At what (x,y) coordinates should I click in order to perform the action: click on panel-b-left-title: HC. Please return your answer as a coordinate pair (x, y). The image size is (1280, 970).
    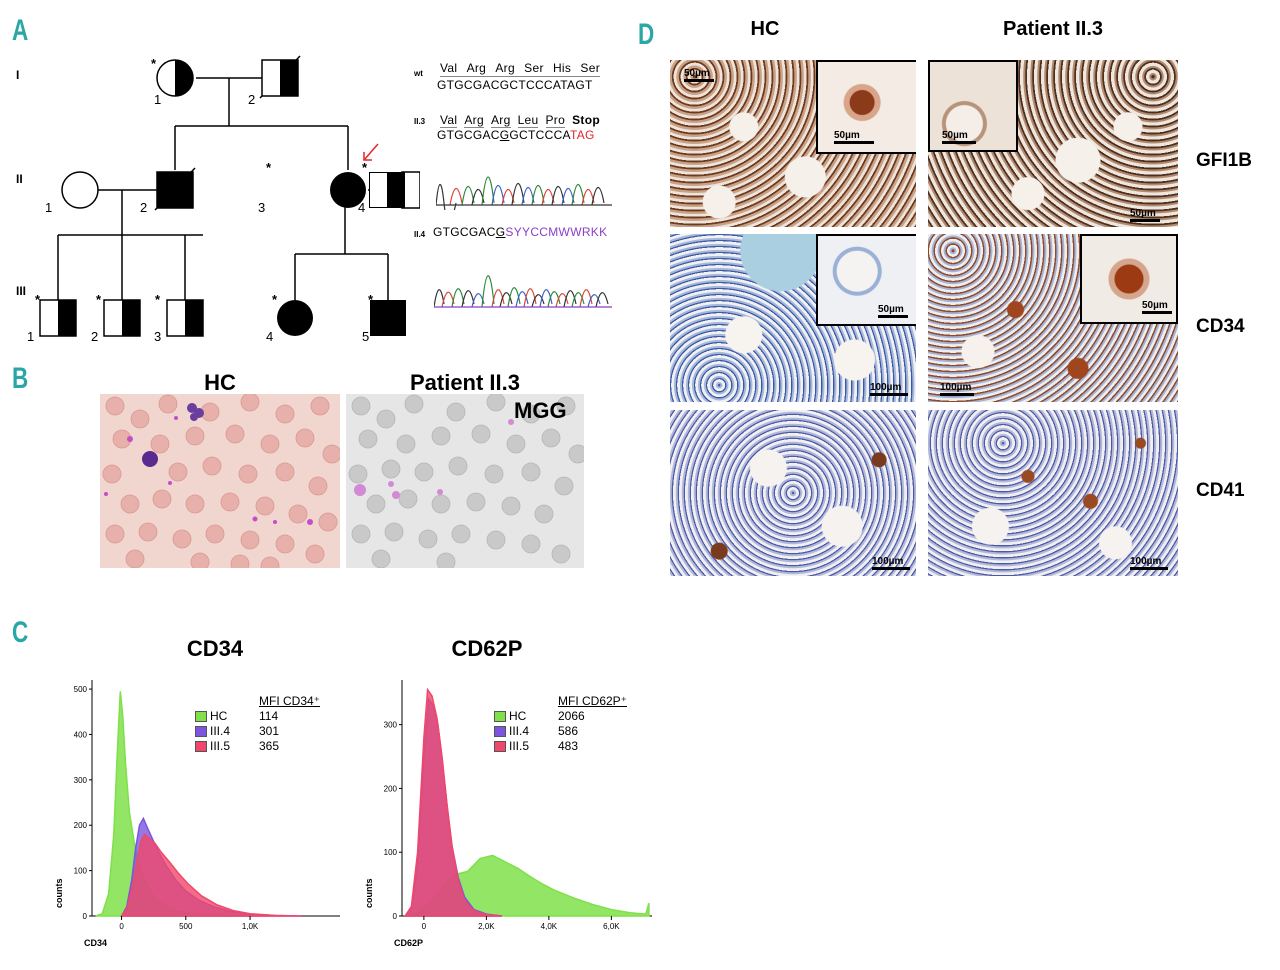
    Looking at the image, I should click on (220, 382).